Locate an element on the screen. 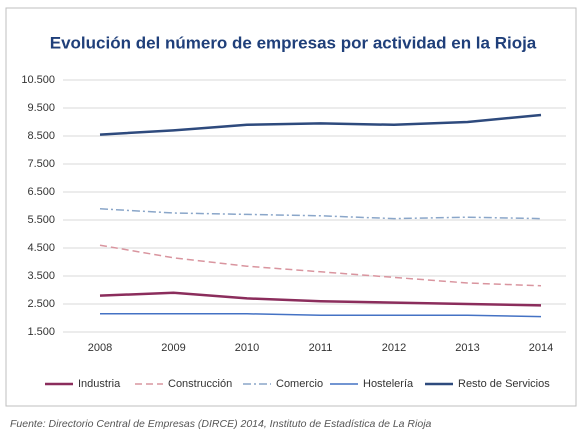  y-tick-label: 10.500 is located at coordinates (38, 80).